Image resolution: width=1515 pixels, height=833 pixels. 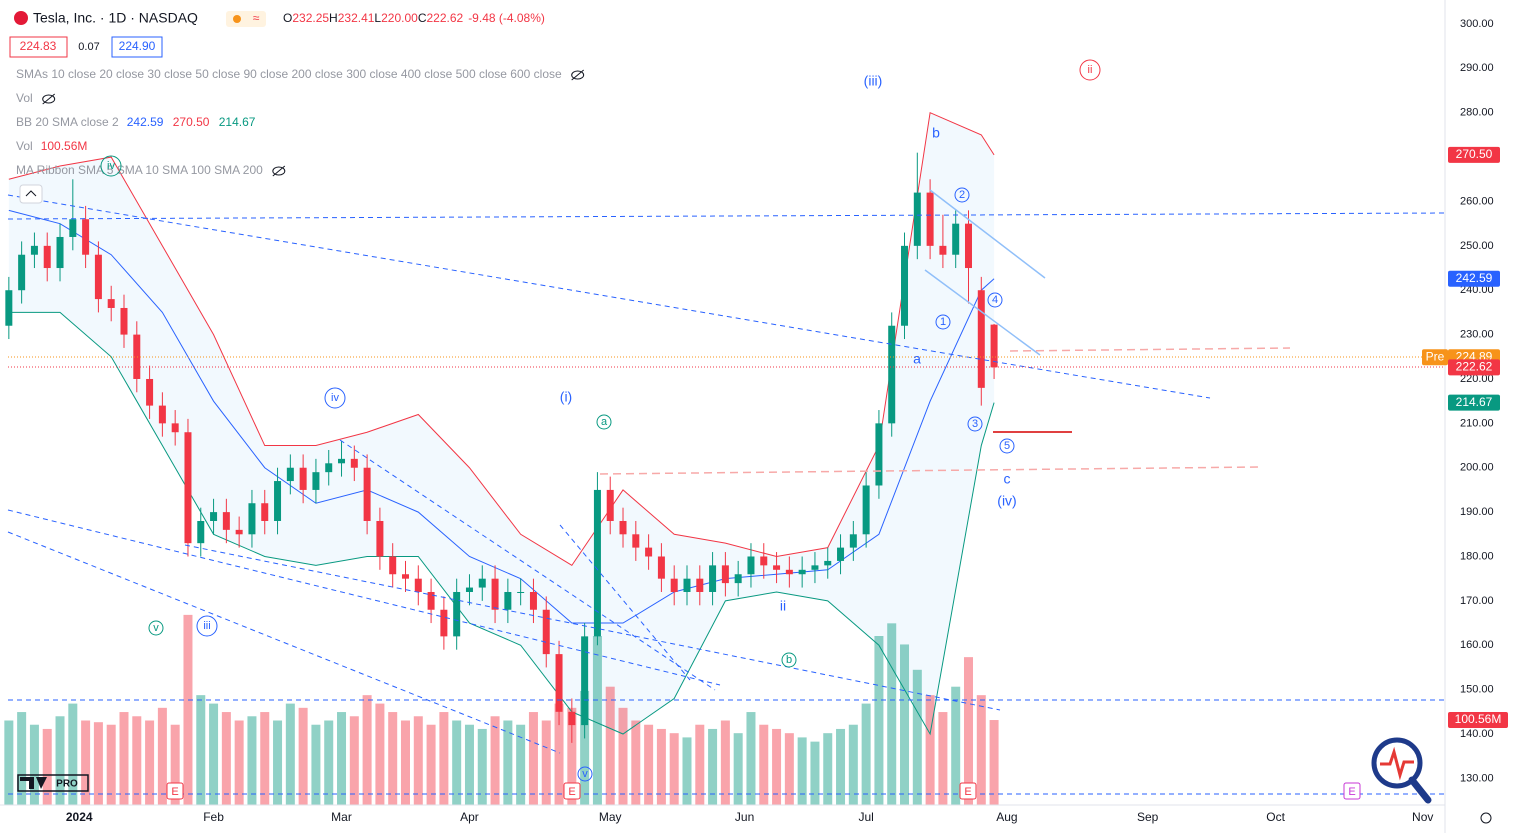 I want to click on status-badge, so click(x=246, y=19).